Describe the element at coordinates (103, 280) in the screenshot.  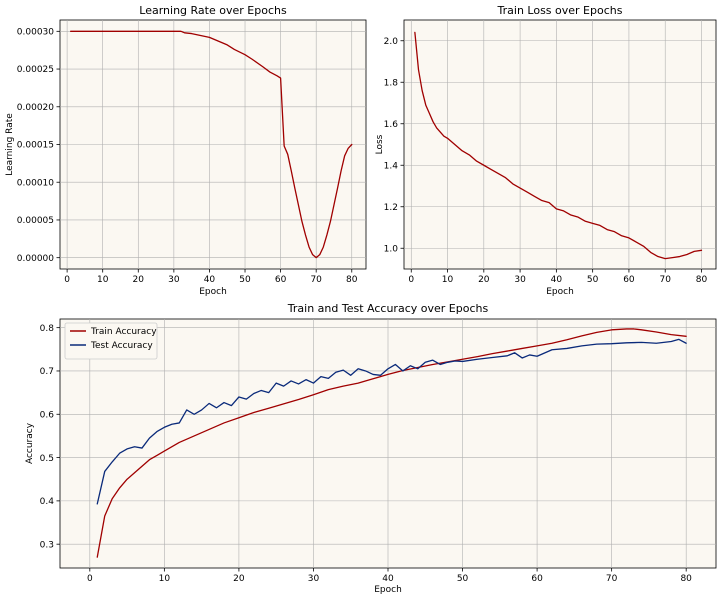
I see `lr-x-tick-label: 10` at that location.